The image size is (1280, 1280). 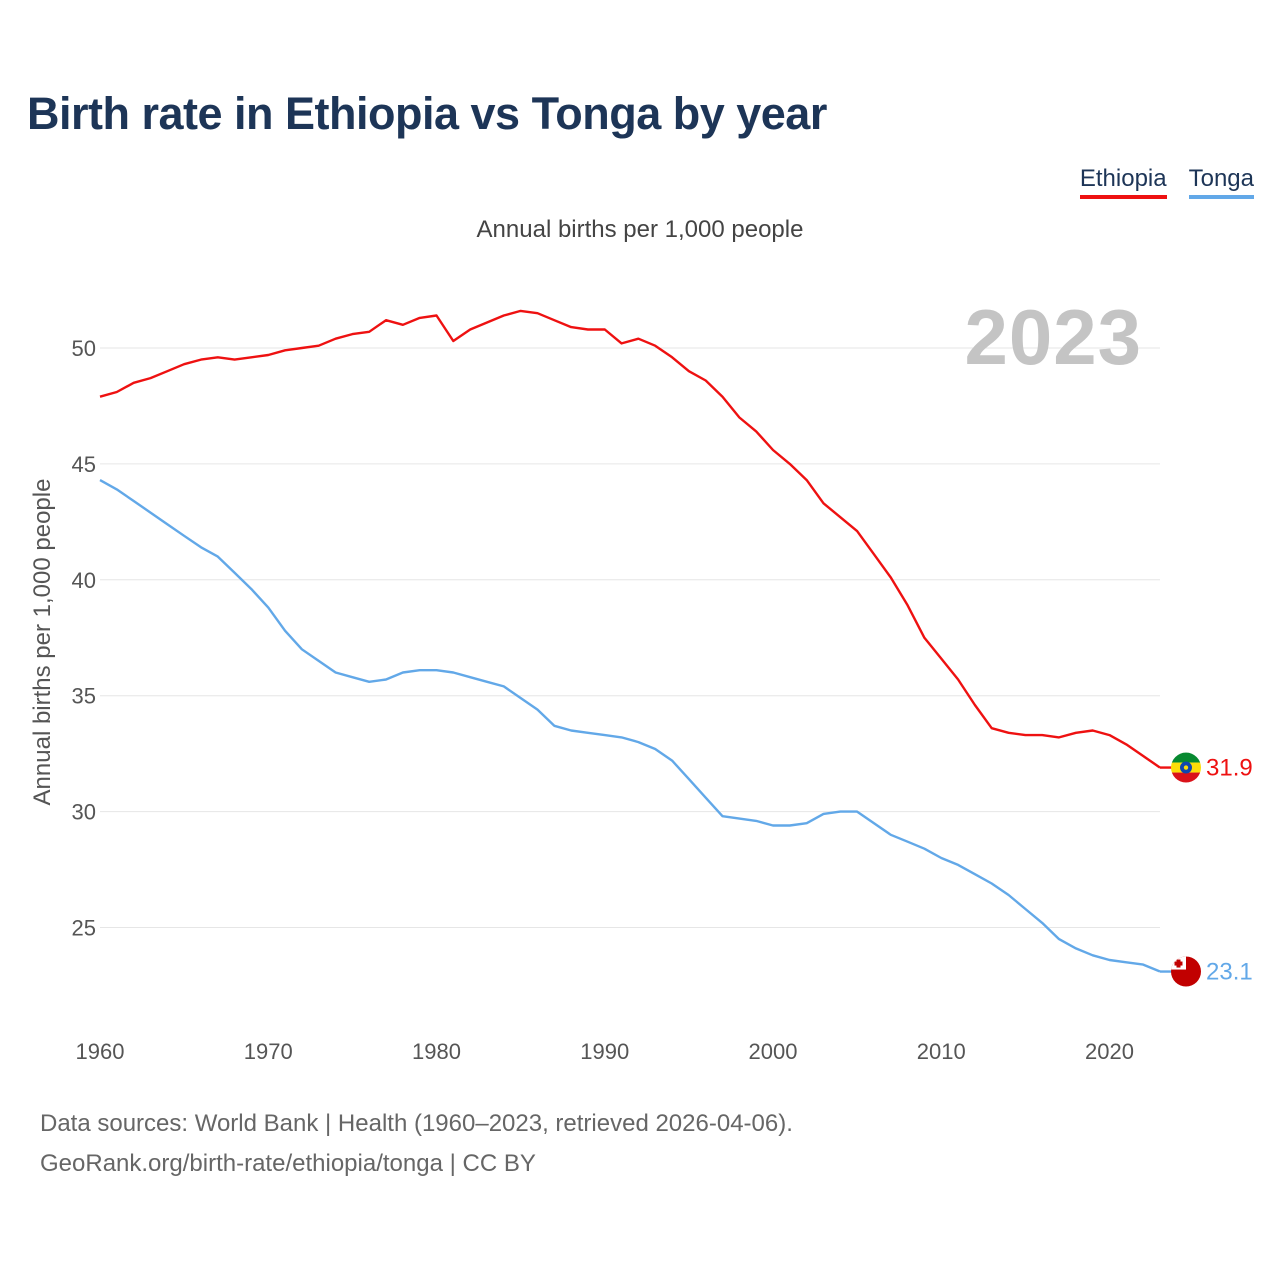 What do you see at coordinates (1123, 182) in the screenshot?
I see `legend-item-ethiopia: Ethiopia` at bounding box center [1123, 182].